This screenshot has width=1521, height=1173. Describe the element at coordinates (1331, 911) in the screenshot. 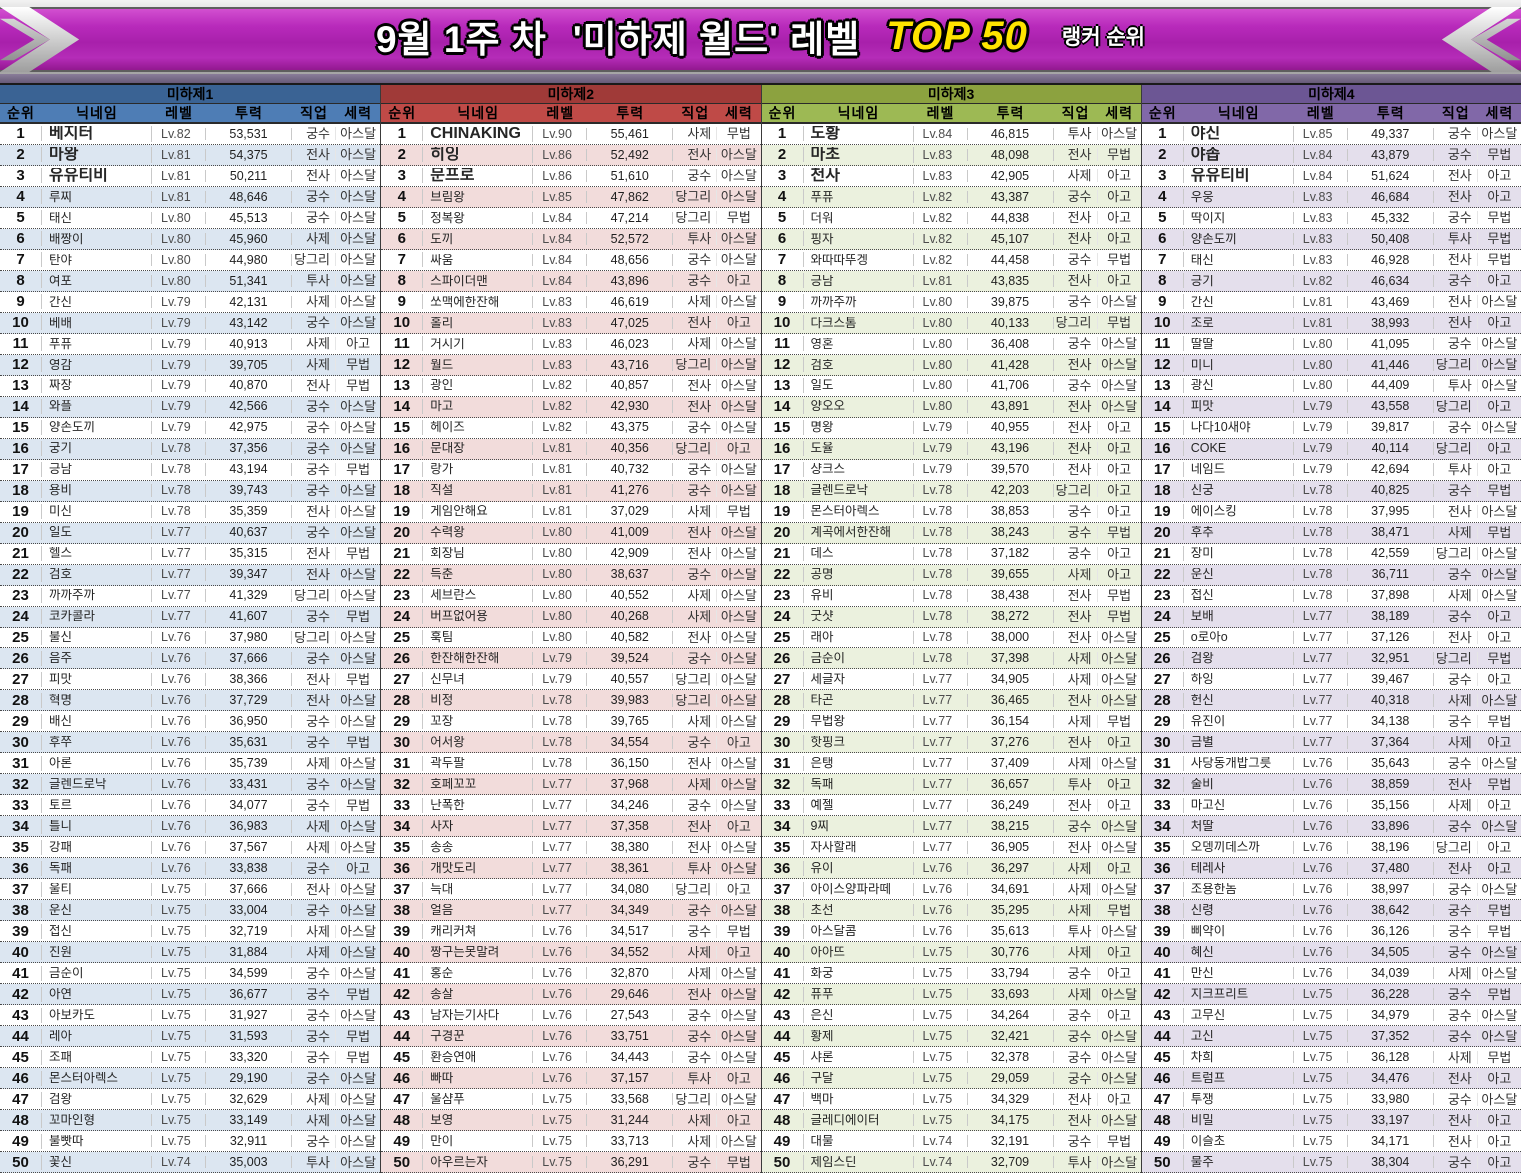

I see `table-row: 38 신령 Lv.76 38,642 궁수 무법` at that location.